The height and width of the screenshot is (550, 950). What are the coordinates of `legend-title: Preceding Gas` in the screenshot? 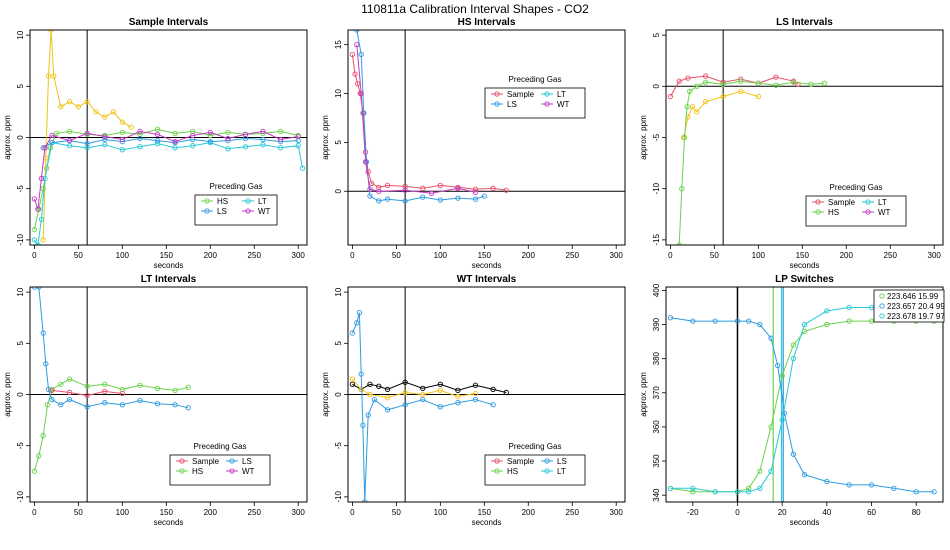 It's located at (220, 446).